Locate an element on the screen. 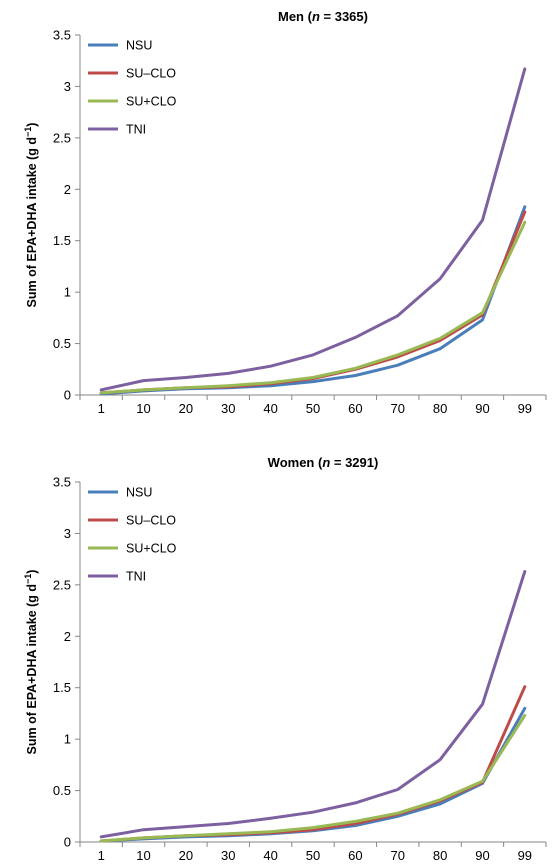  series-line-suclo is located at coordinates (313, 764).